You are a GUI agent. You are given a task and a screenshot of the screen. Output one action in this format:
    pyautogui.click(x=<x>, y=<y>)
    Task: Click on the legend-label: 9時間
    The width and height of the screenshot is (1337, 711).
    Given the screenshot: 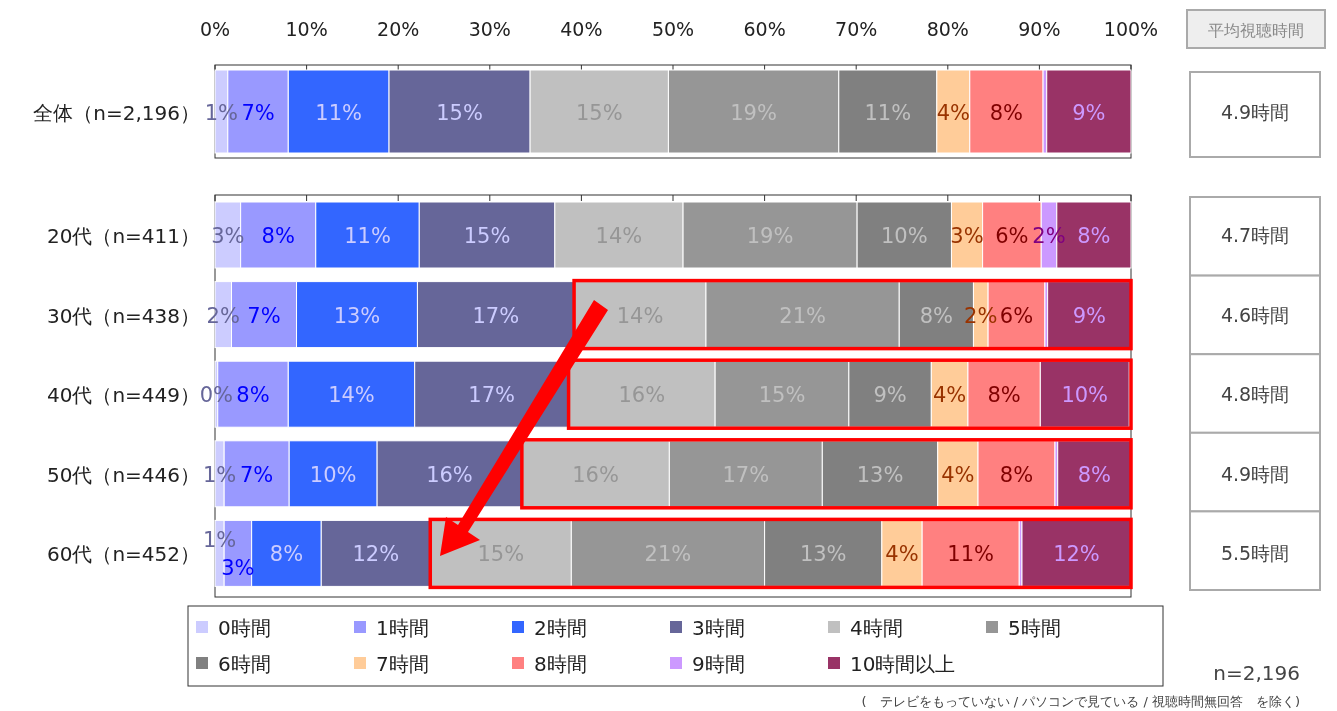 What is the action you would take?
    pyautogui.click(x=718, y=664)
    